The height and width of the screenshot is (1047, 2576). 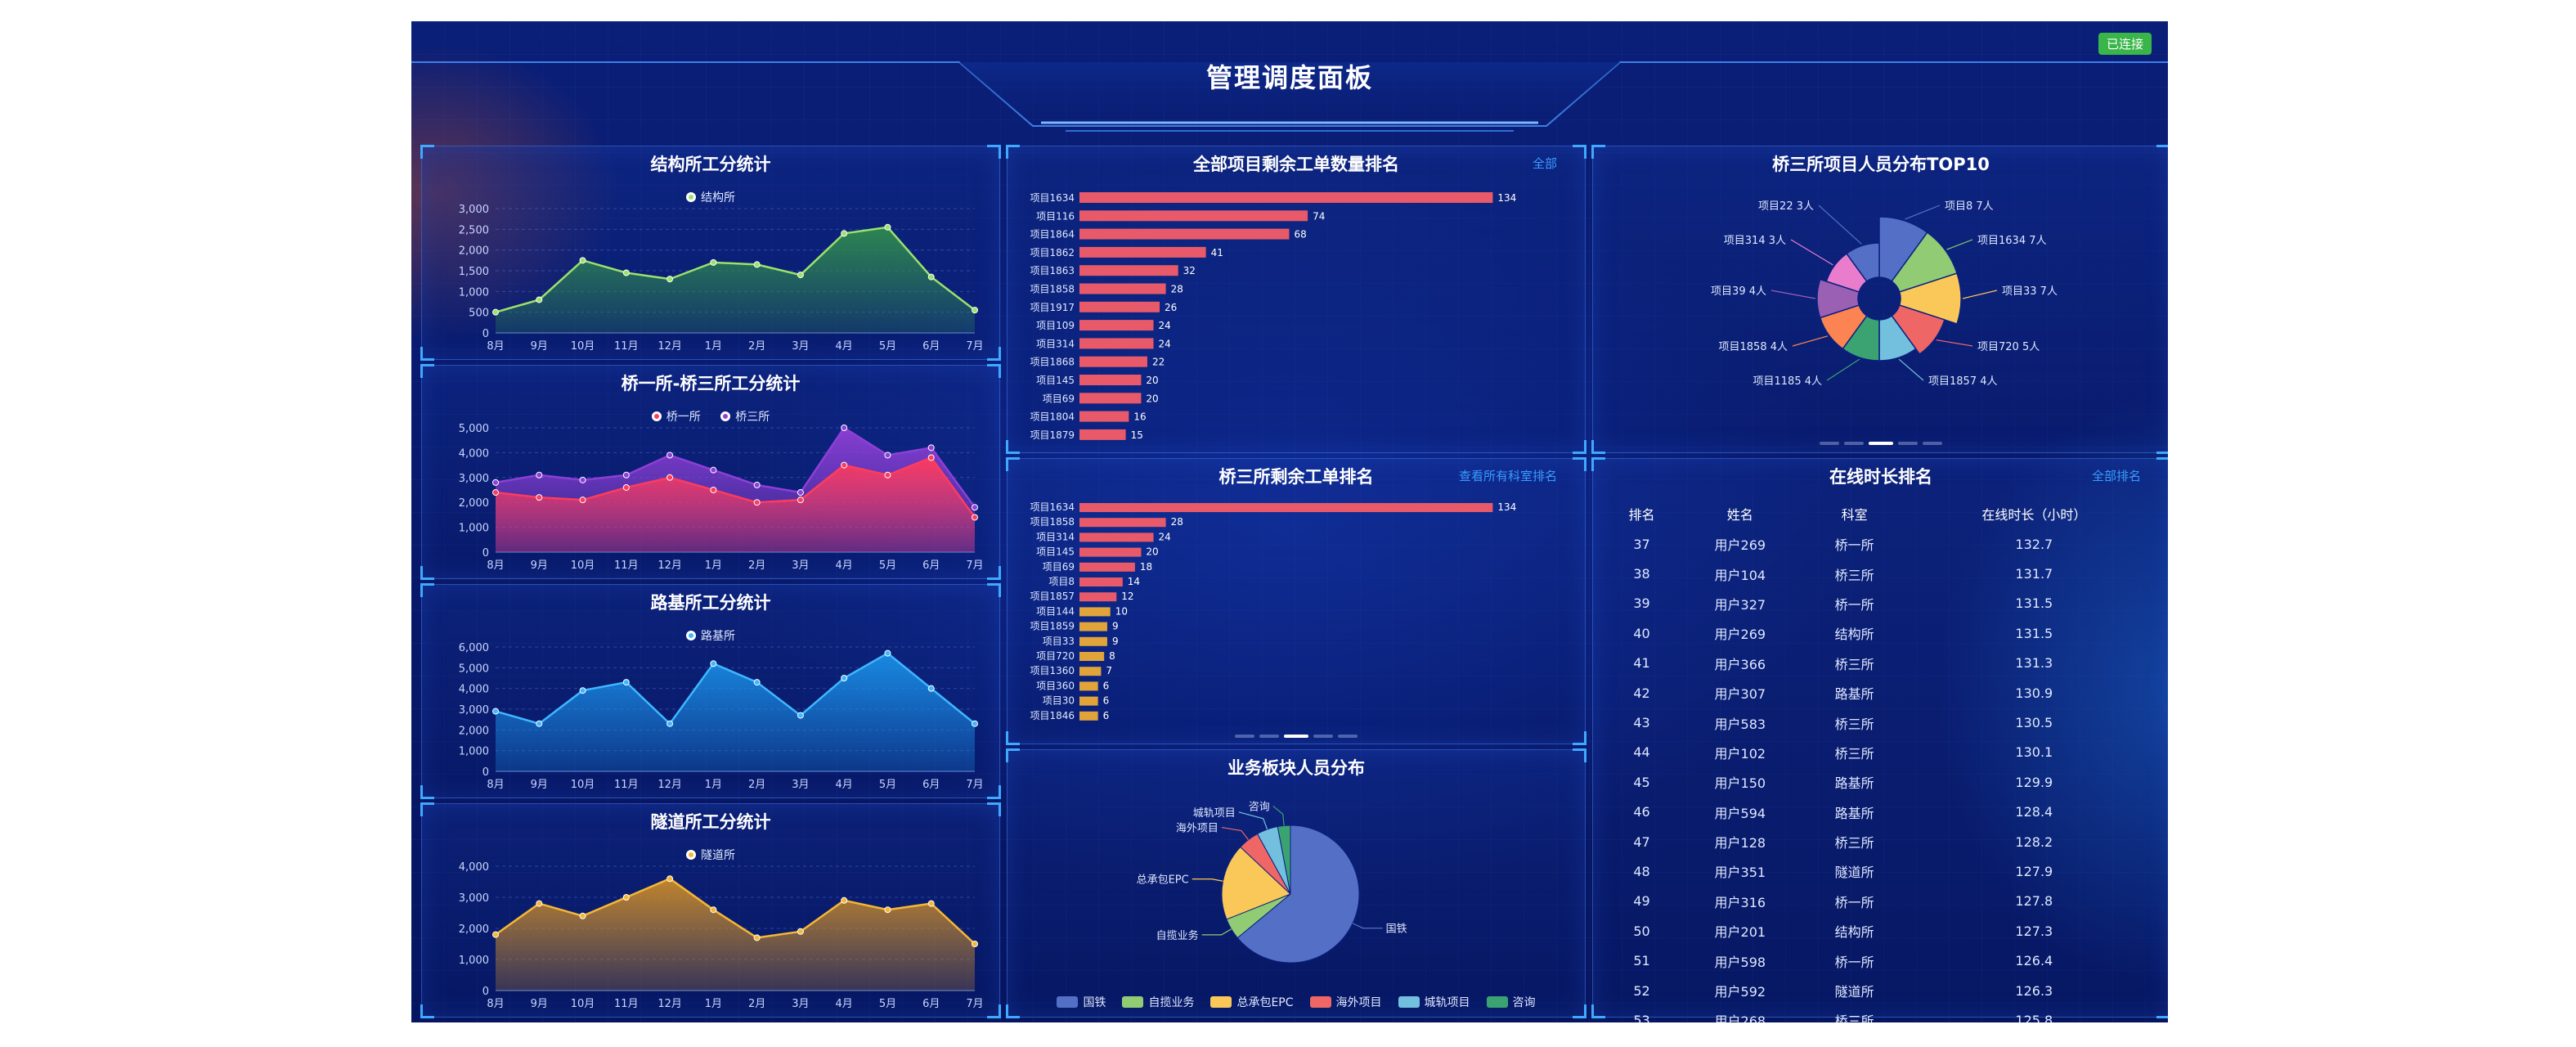 What do you see at coordinates (1297, 1003) in the screenshot?
I see `chart-legend: 国铁 自揽业务 总承包EPC 海外项目 城轨项目 咨询` at bounding box center [1297, 1003].